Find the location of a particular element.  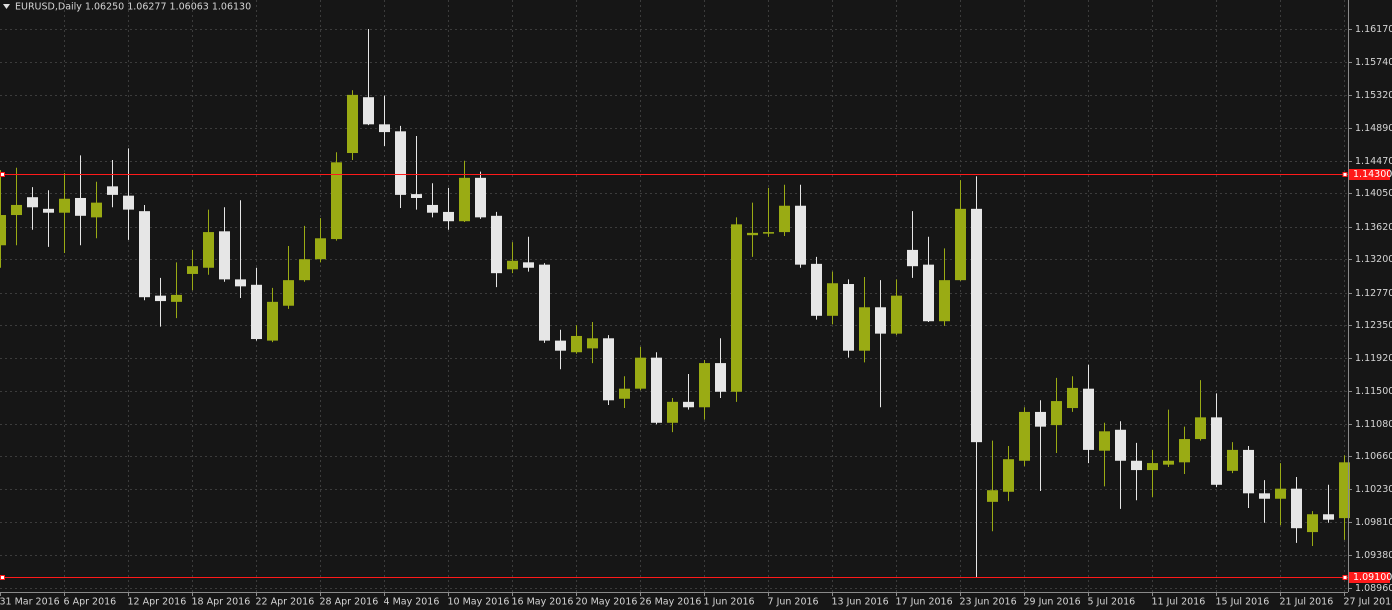

y-tick-label: 1.14050 is located at coordinates (1373, 193).